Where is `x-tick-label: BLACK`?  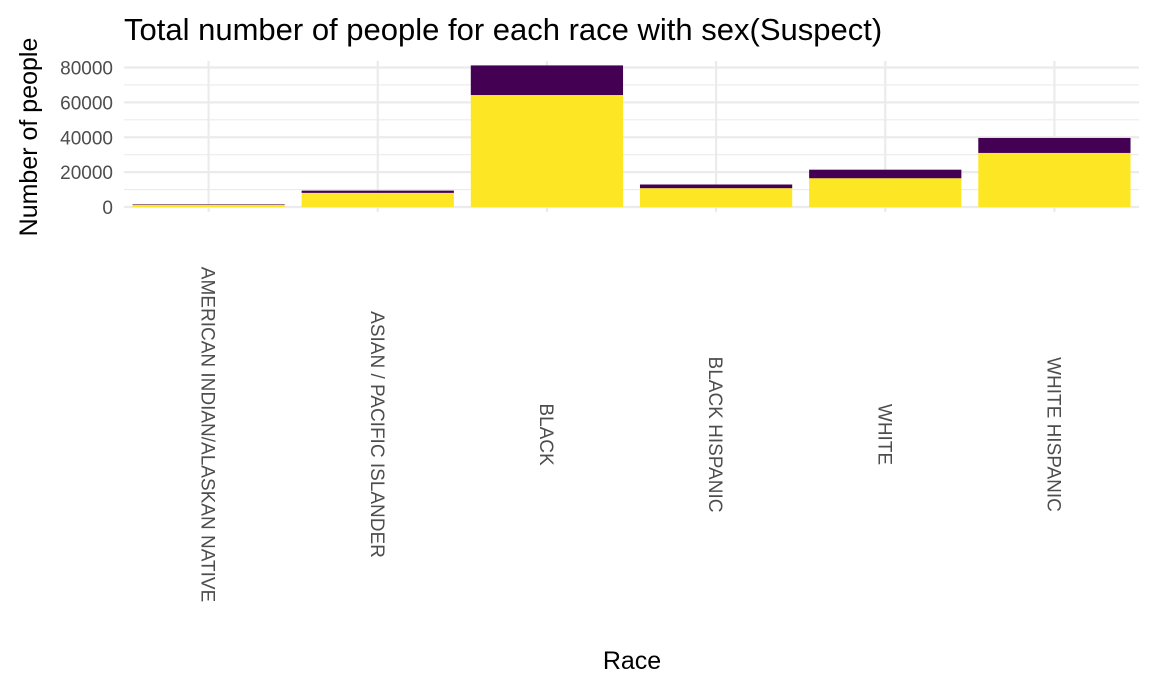 x-tick-label: BLACK is located at coordinates (545, 434).